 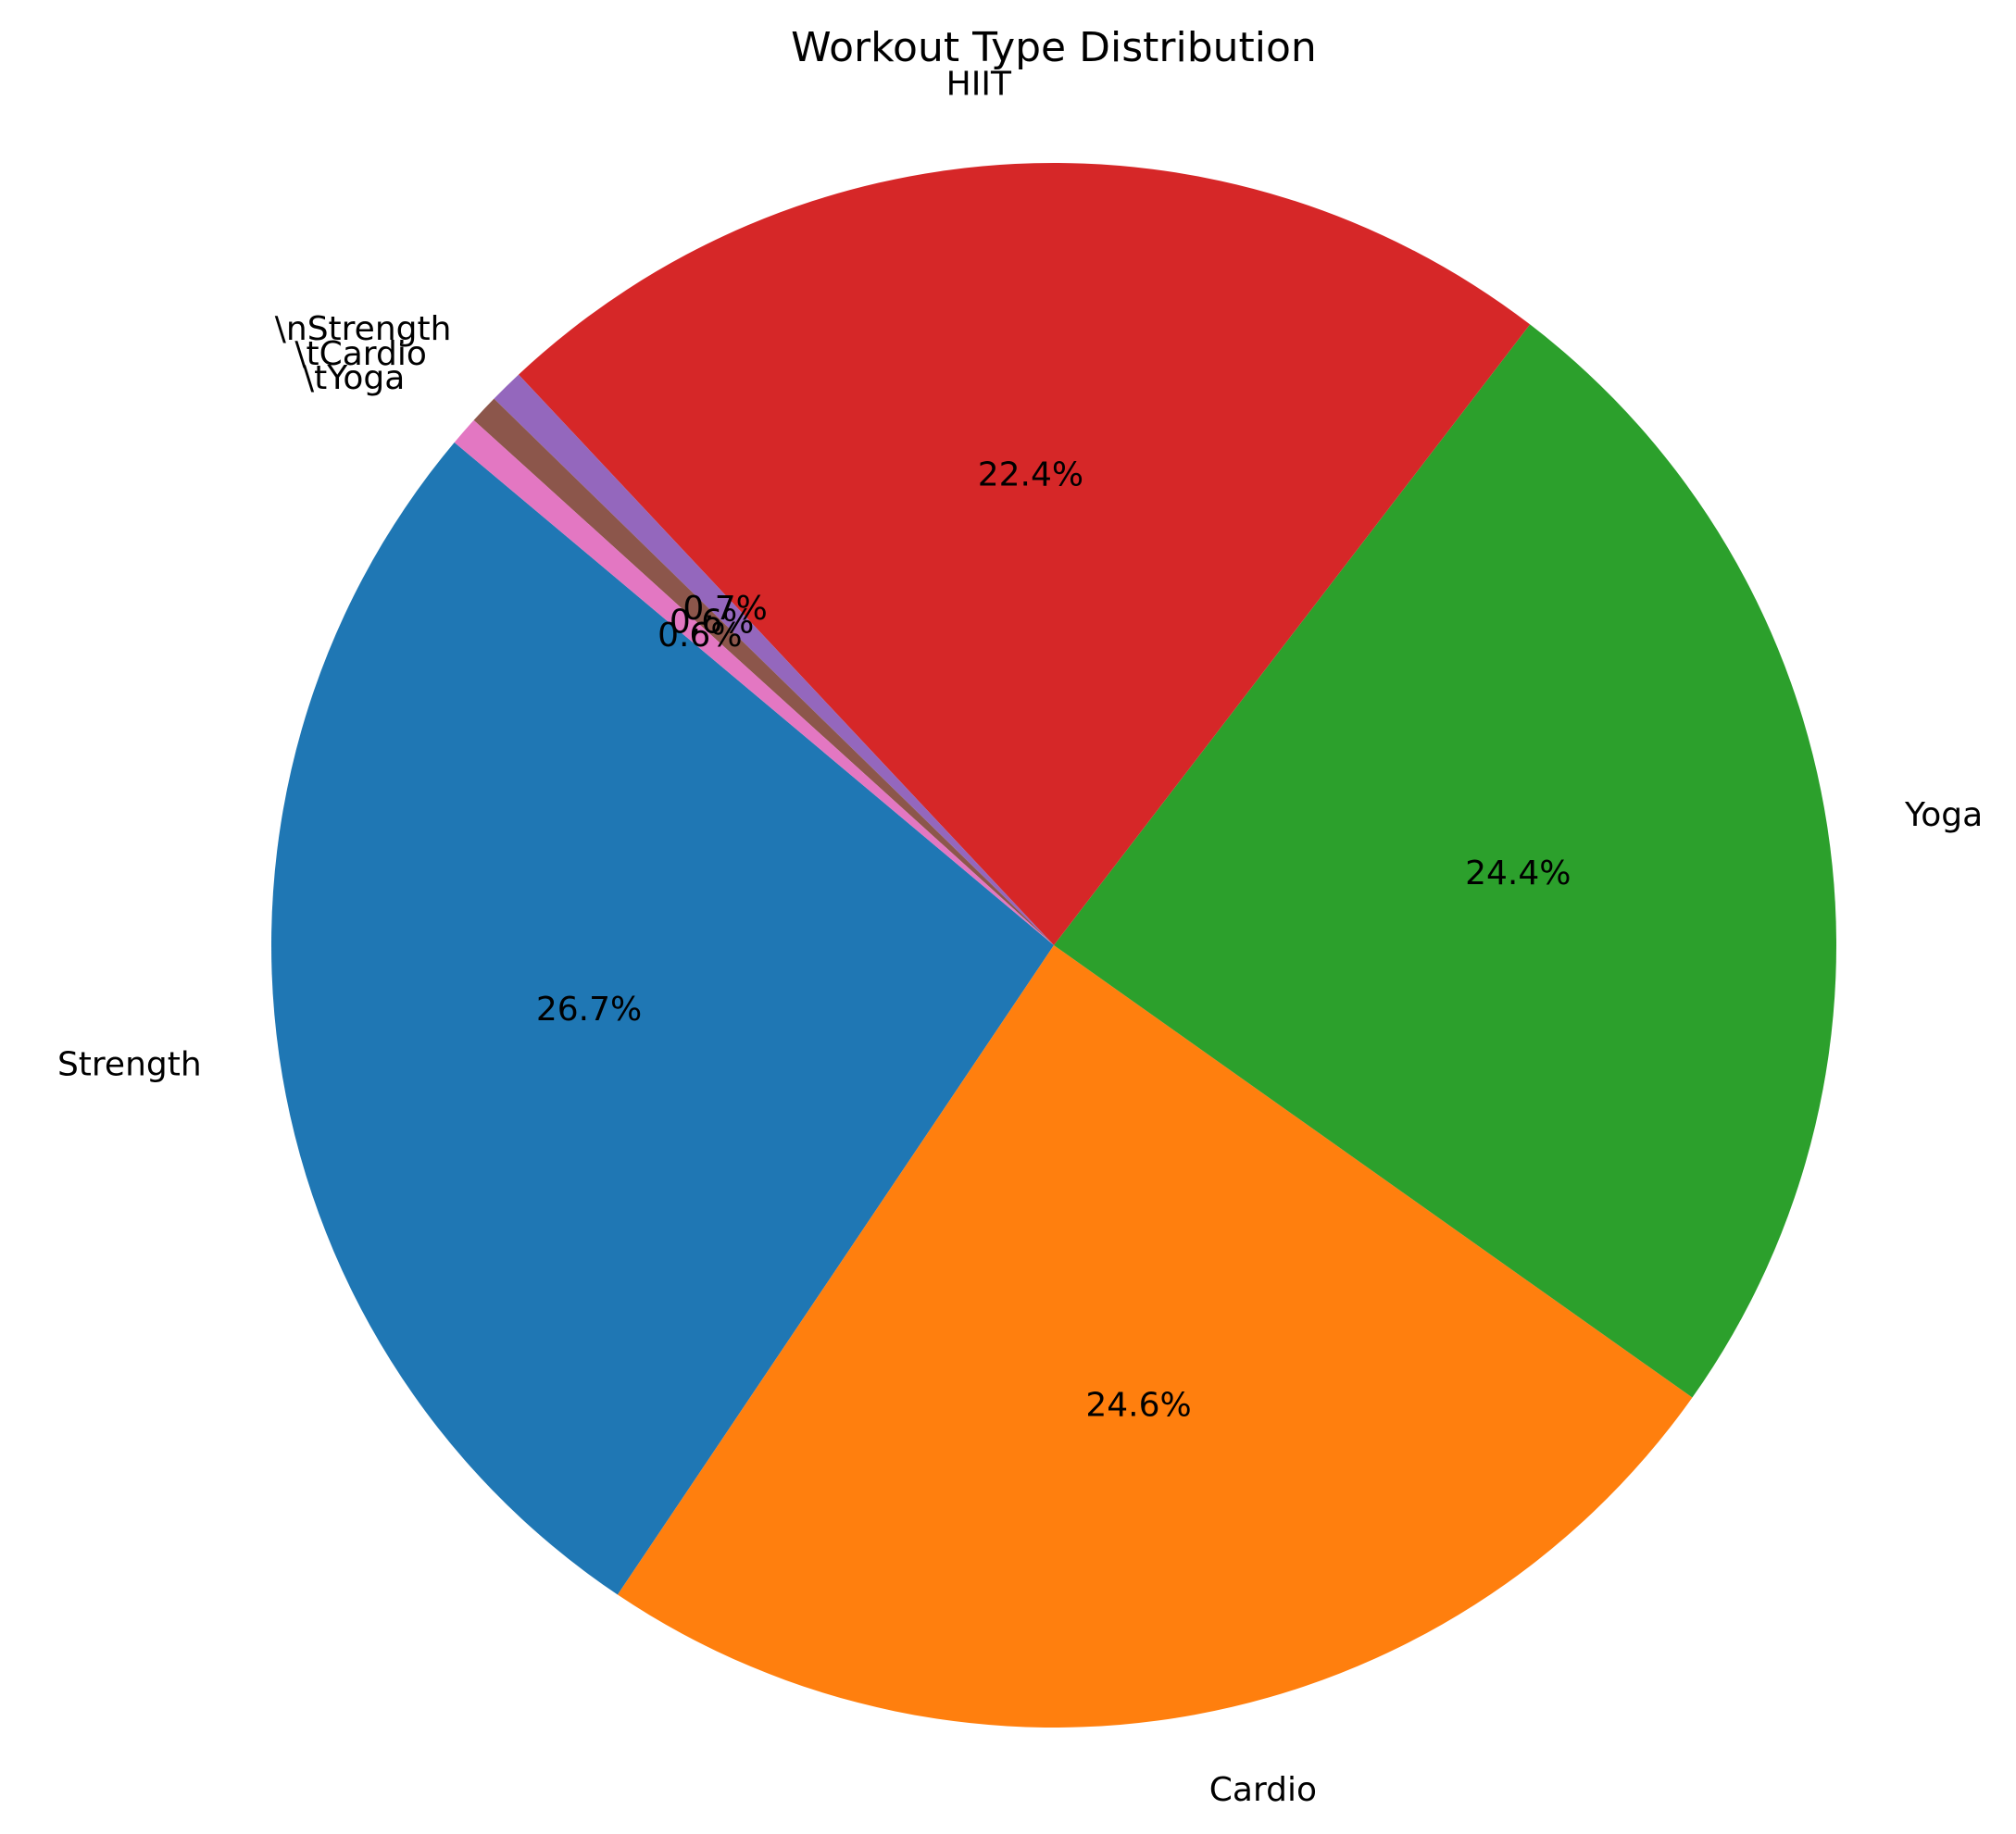 I want to click on slice-label-tcardio-5: \tCardio, so click(x=360, y=354).